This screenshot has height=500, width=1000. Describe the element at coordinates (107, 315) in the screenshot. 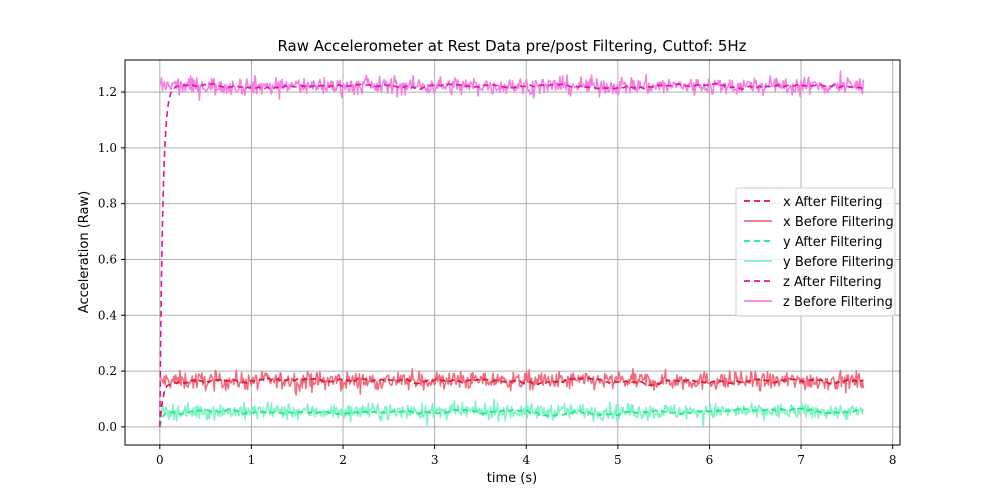

I see `y-tick-label: 0.4` at that location.